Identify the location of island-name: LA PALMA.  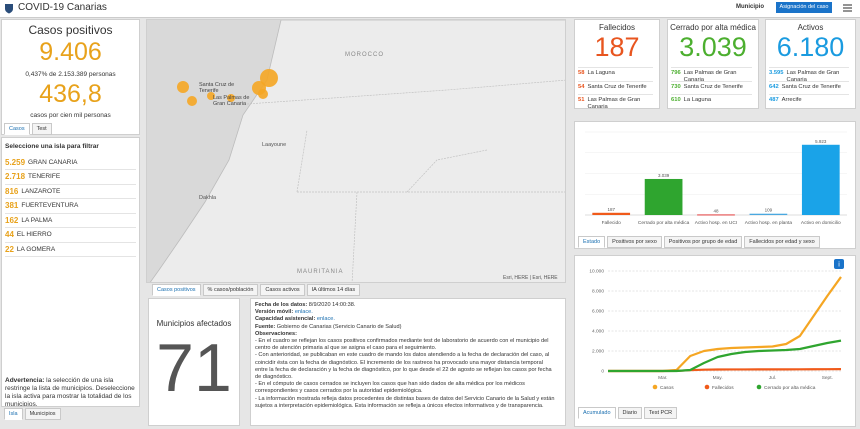
(37, 220).